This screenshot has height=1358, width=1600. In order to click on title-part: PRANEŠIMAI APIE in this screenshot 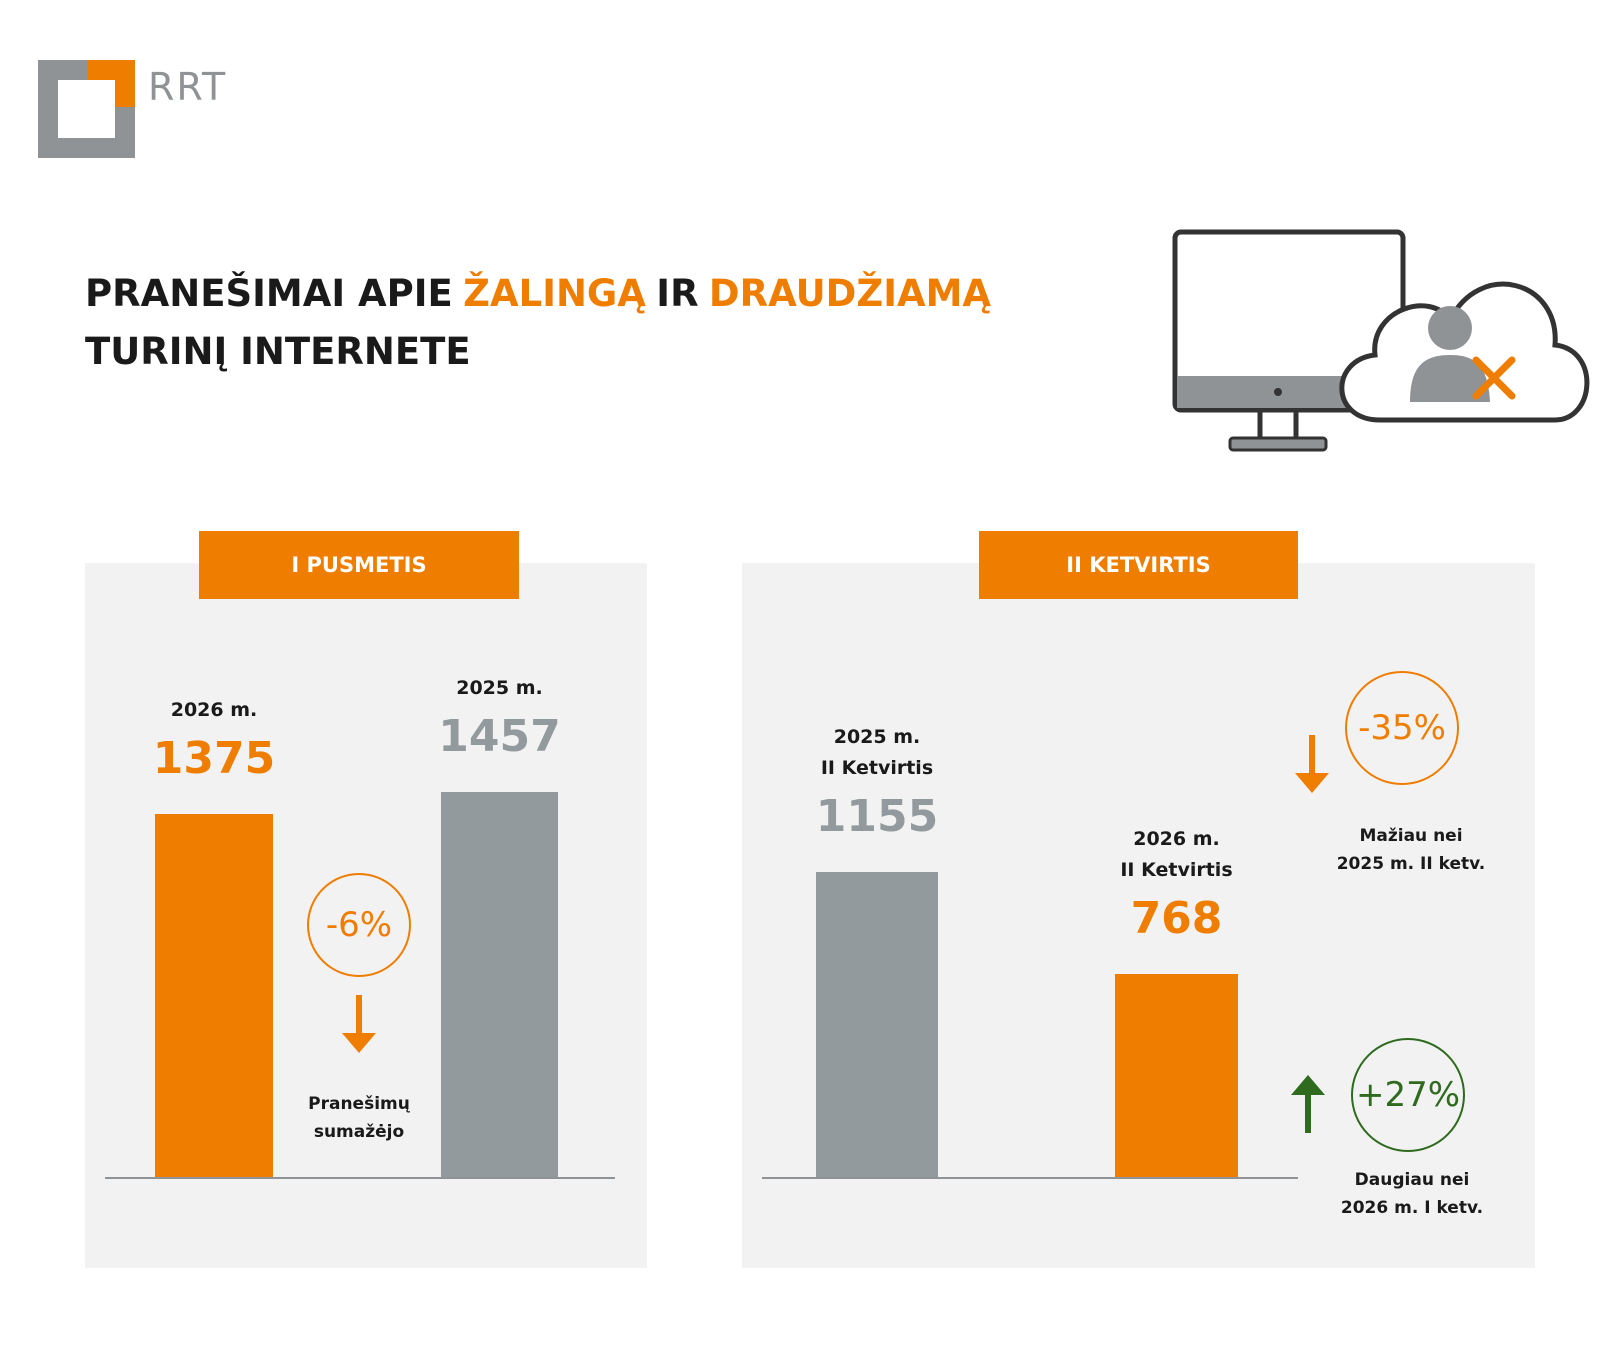, I will do `click(269, 293)`.